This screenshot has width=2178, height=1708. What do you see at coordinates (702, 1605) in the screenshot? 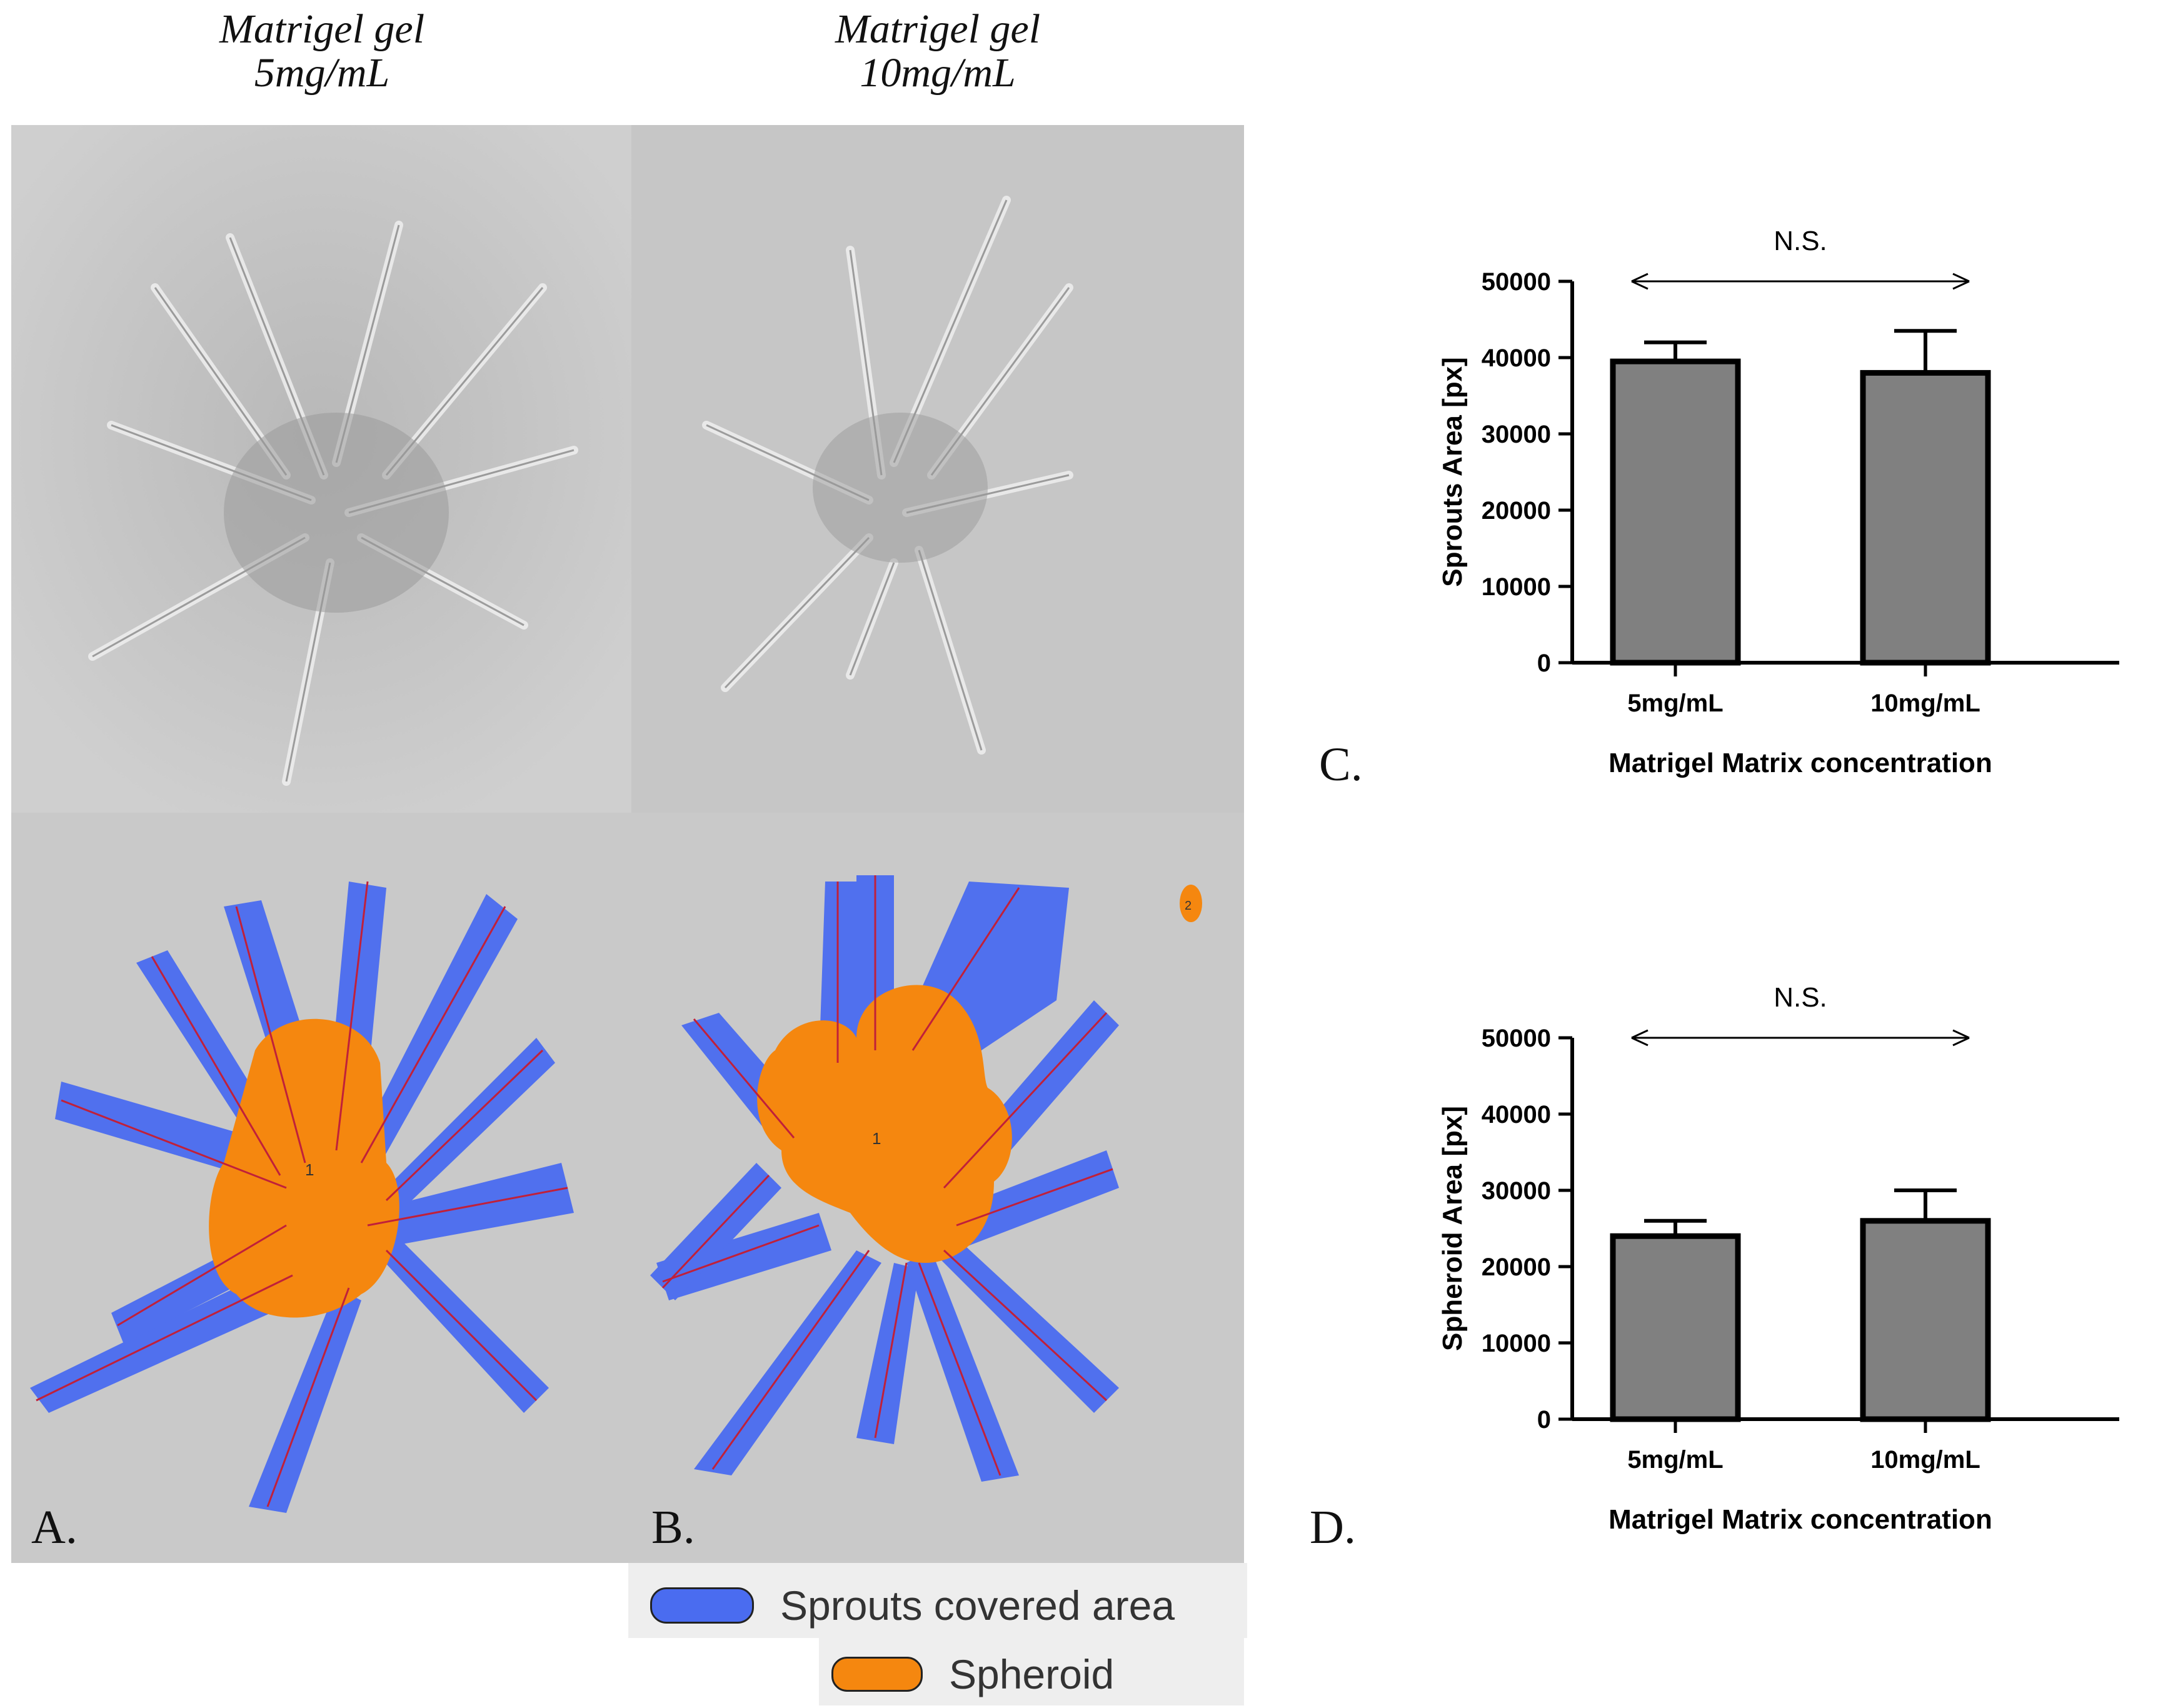
I see `legend-swatch-sprouts` at bounding box center [702, 1605].